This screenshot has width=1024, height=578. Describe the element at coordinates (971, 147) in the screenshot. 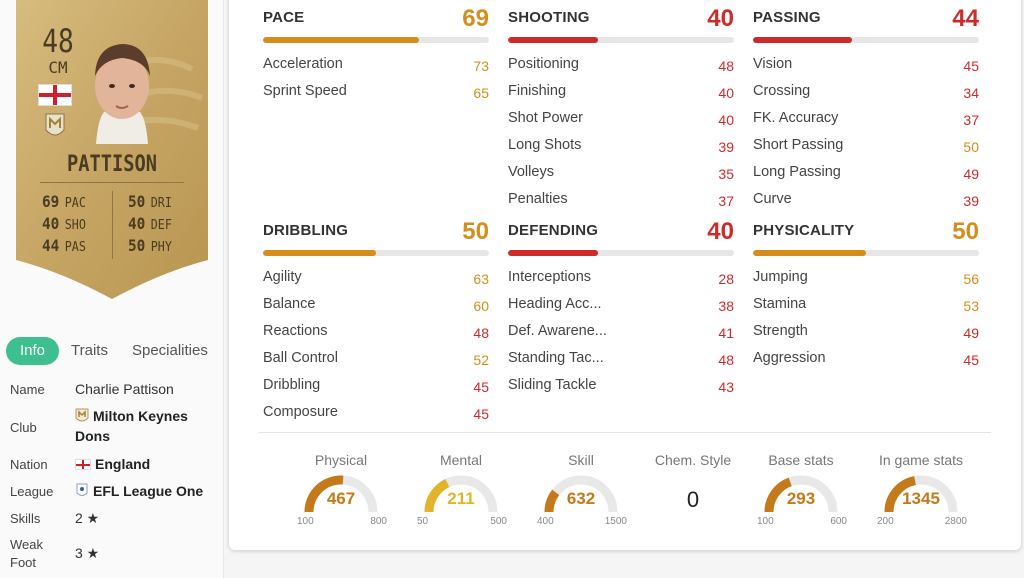

I see `attribute-value: 50` at that location.